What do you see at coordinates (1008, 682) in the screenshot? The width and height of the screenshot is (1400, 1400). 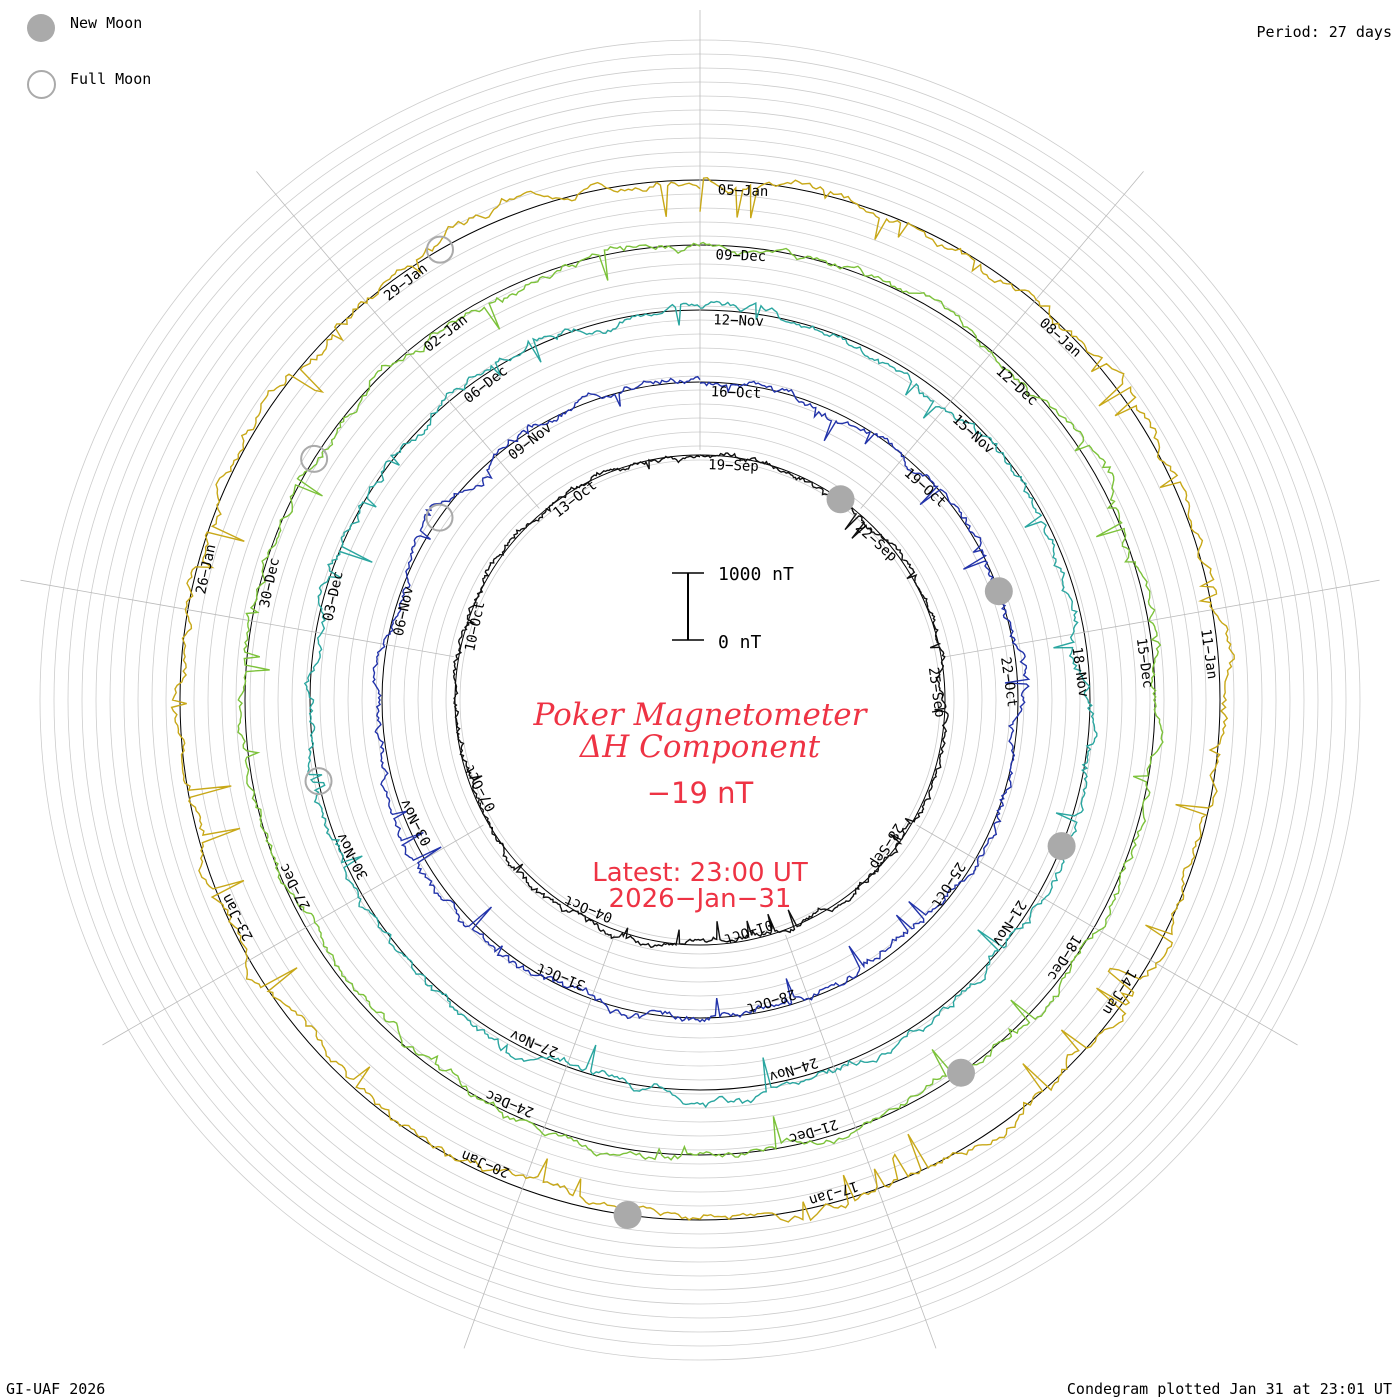 I see `date-label: 22−Oct` at bounding box center [1008, 682].